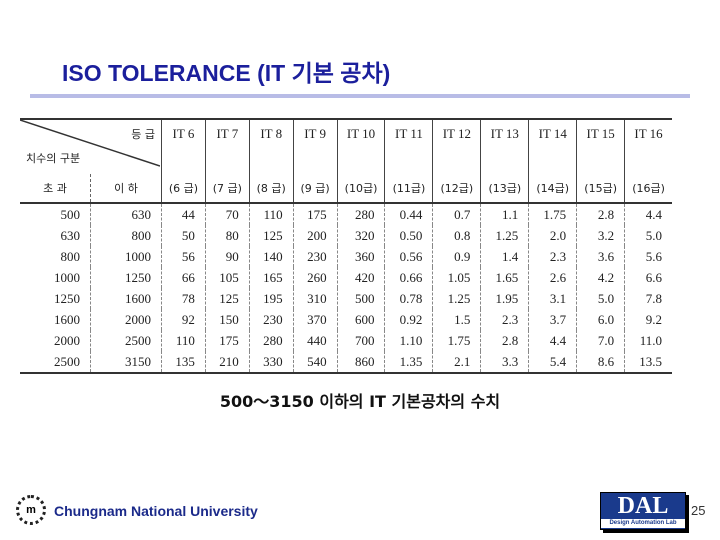  I want to click on upto-header: 이 하, so click(126, 189).